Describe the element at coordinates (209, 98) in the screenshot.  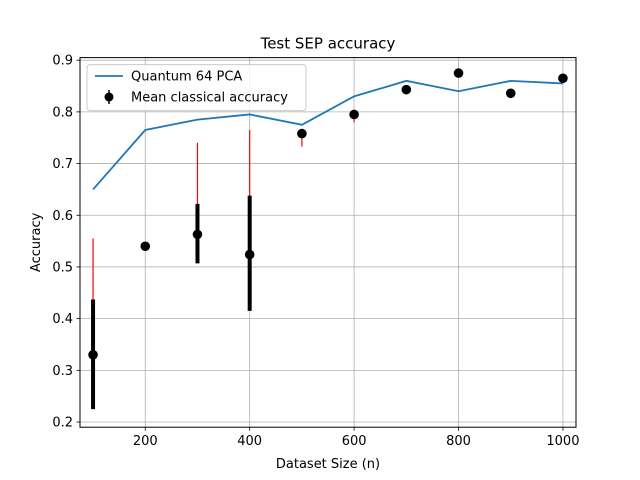
I see `legend-label-classical: Mean classical accuracy` at that location.